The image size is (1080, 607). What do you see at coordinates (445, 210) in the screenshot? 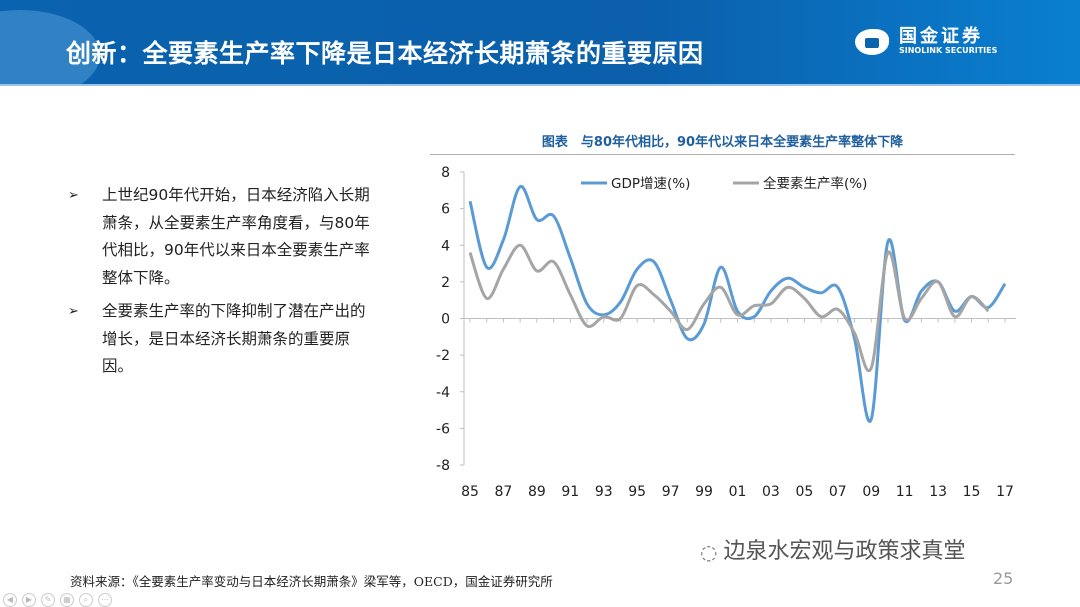
I see `y-tick-label: 6` at bounding box center [445, 210].